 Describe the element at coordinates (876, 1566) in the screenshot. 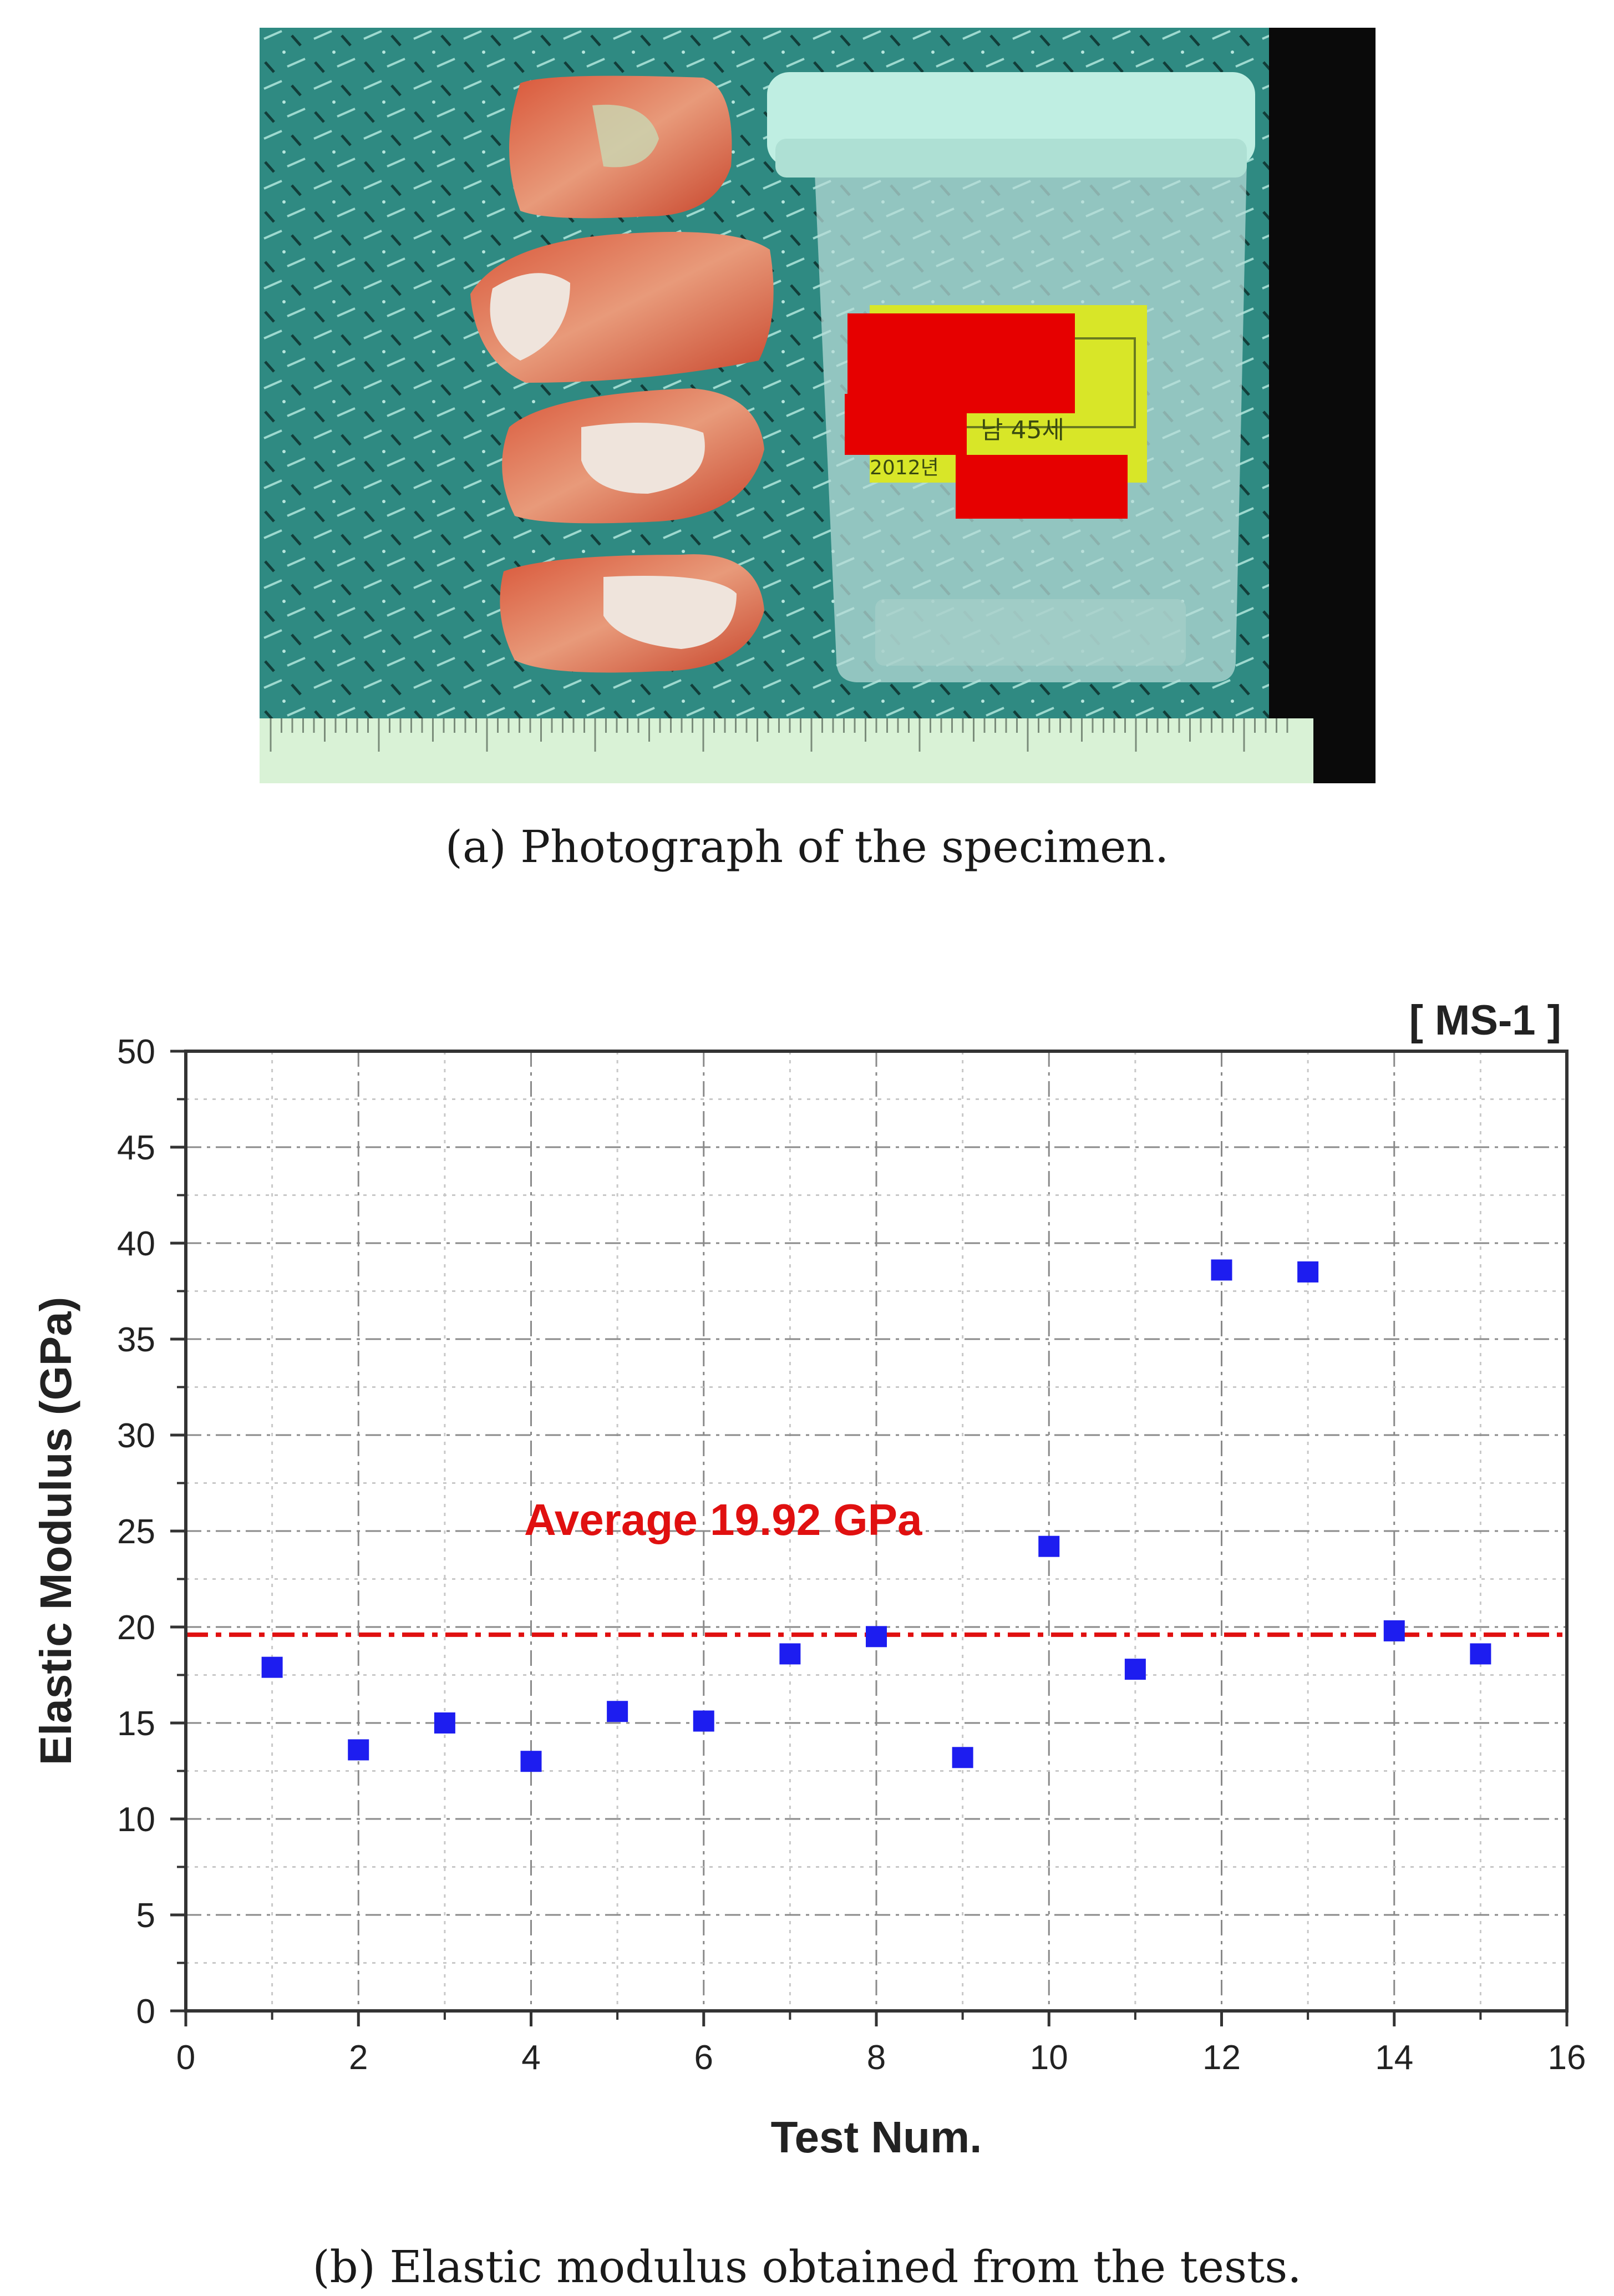

I see `average-group: Average 19.92 GPa` at that location.